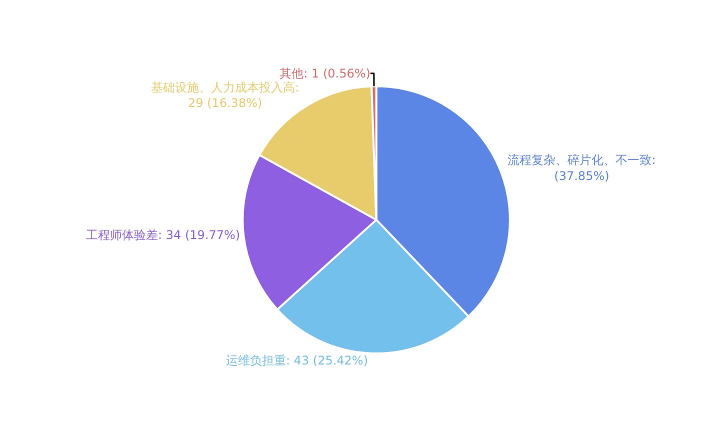  What do you see at coordinates (325, 73) in the screenshot?
I see `slice-label: 其他: 1 (0.56%)` at bounding box center [325, 73].